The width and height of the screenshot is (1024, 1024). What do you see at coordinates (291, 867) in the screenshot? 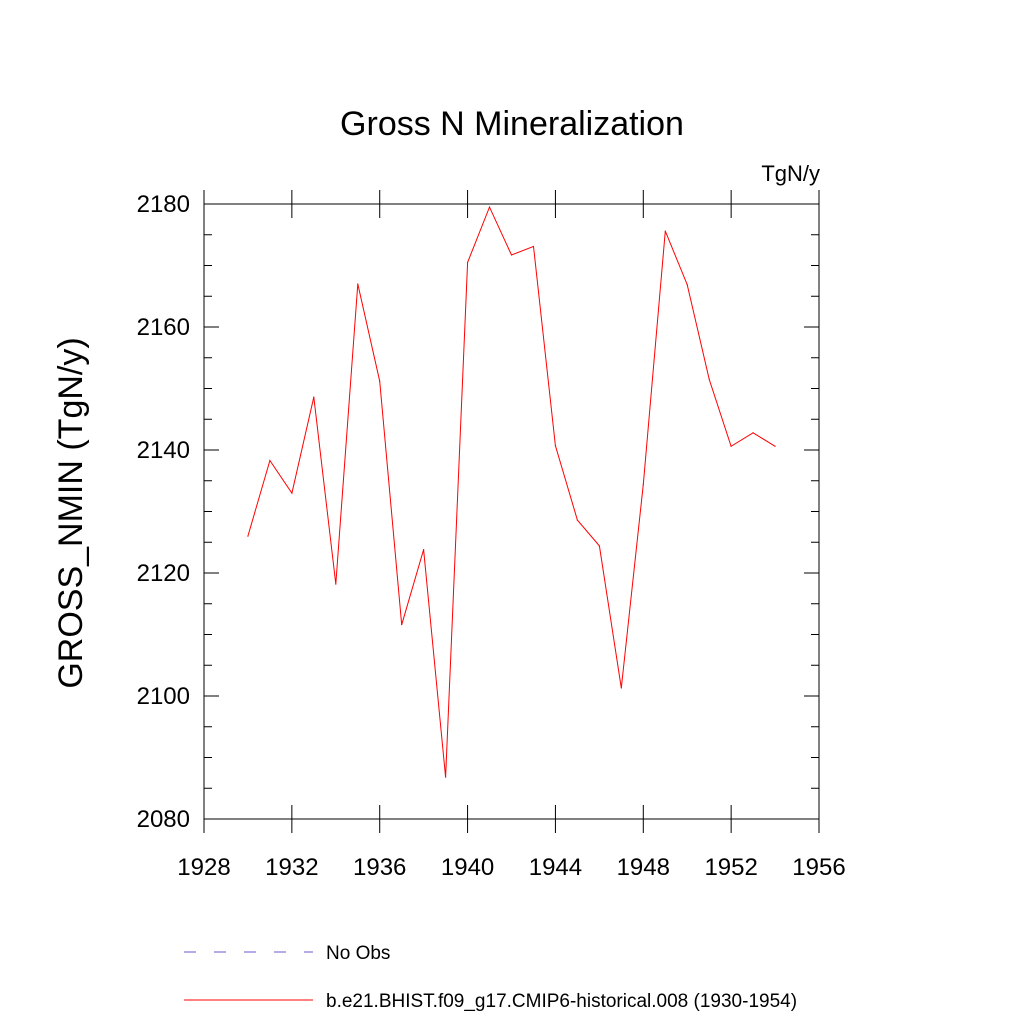
I see `x-tick-label: 1932` at bounding box center [291, 867].